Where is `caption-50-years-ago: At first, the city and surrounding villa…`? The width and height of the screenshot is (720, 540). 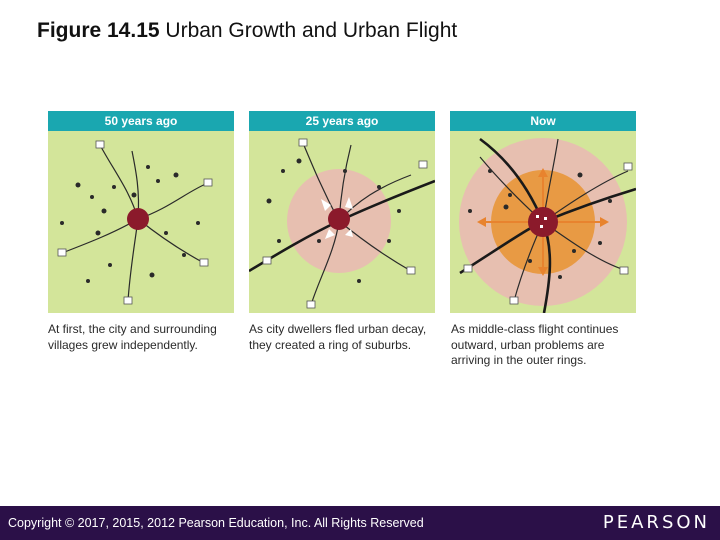
caption-50-years-ago: At first, the city and surrounding villa… is located at coordinates (132, 337).